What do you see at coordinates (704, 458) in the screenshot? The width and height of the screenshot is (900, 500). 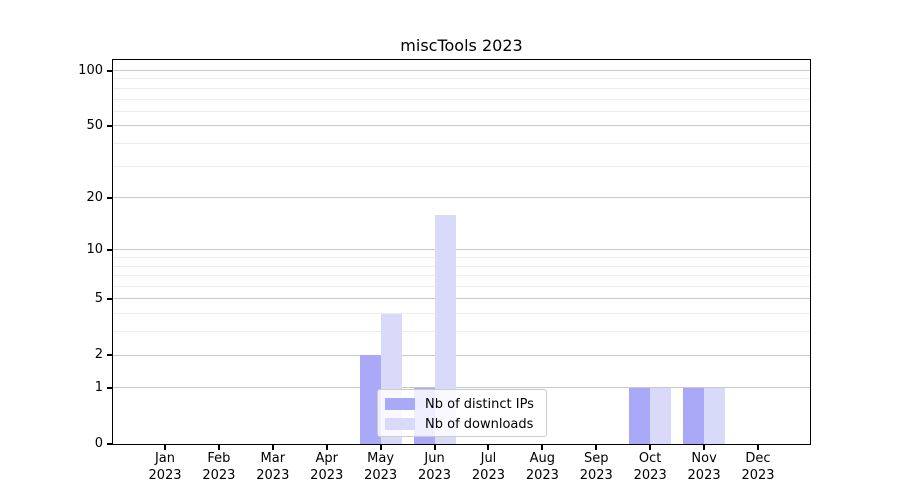 I see `x-tick-month-label: Nov` at bounding box center [704, 458].